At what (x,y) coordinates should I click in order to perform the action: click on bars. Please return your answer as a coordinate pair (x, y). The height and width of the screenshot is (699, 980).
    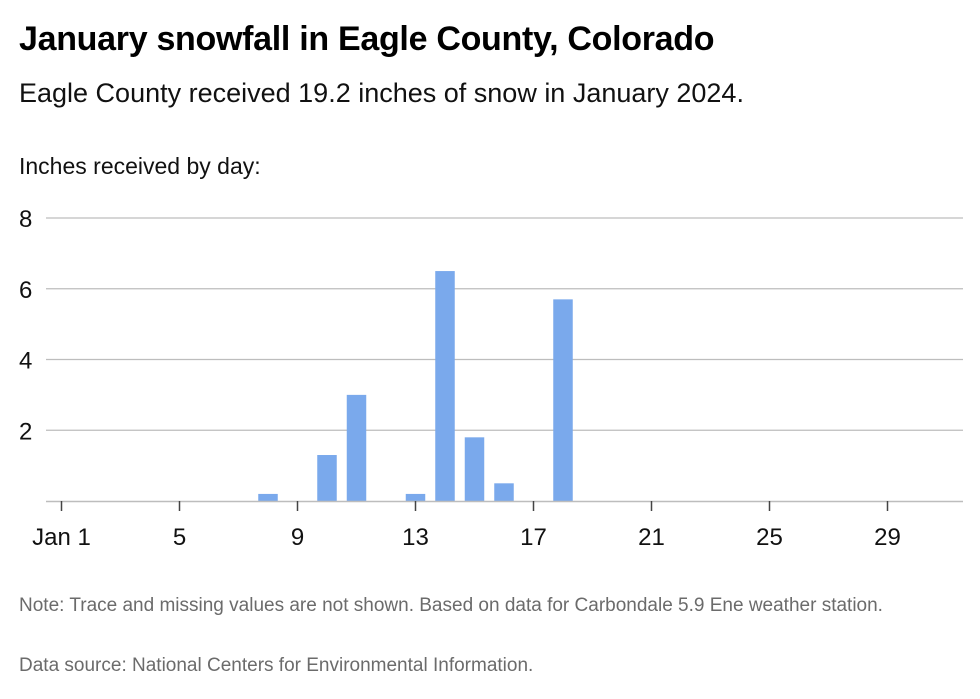
    Looking at the image, I should click on (415, 386).